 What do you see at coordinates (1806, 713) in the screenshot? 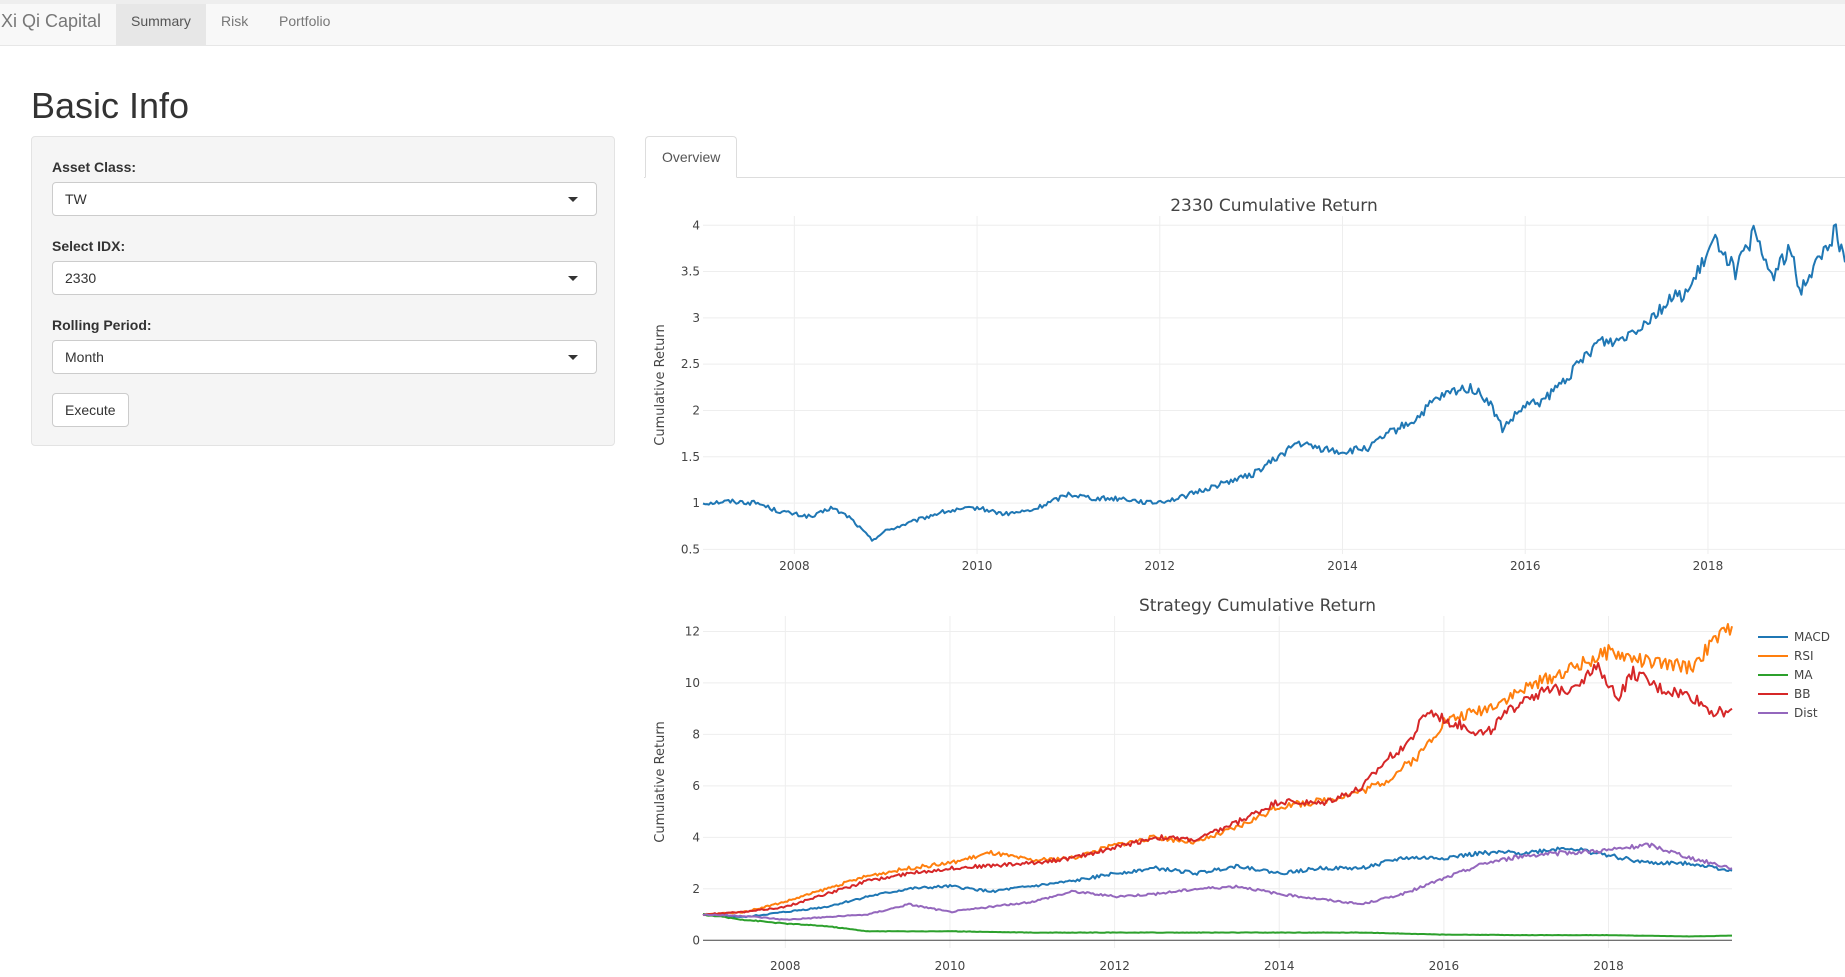
I see `legend-item: Dist` at bounding box center [1806, 713].